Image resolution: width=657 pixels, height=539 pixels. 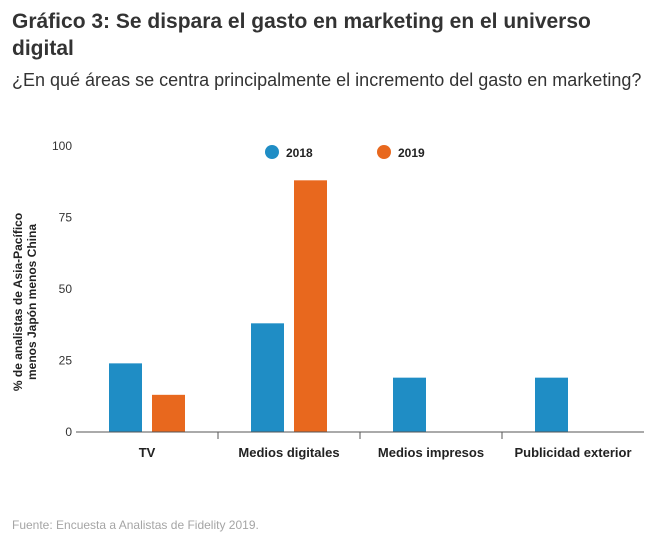 What do you see at coordinates (431, 452) in the screenshot?
I see `x-category-label: Medios impresos` at bounding box center [431, 452].